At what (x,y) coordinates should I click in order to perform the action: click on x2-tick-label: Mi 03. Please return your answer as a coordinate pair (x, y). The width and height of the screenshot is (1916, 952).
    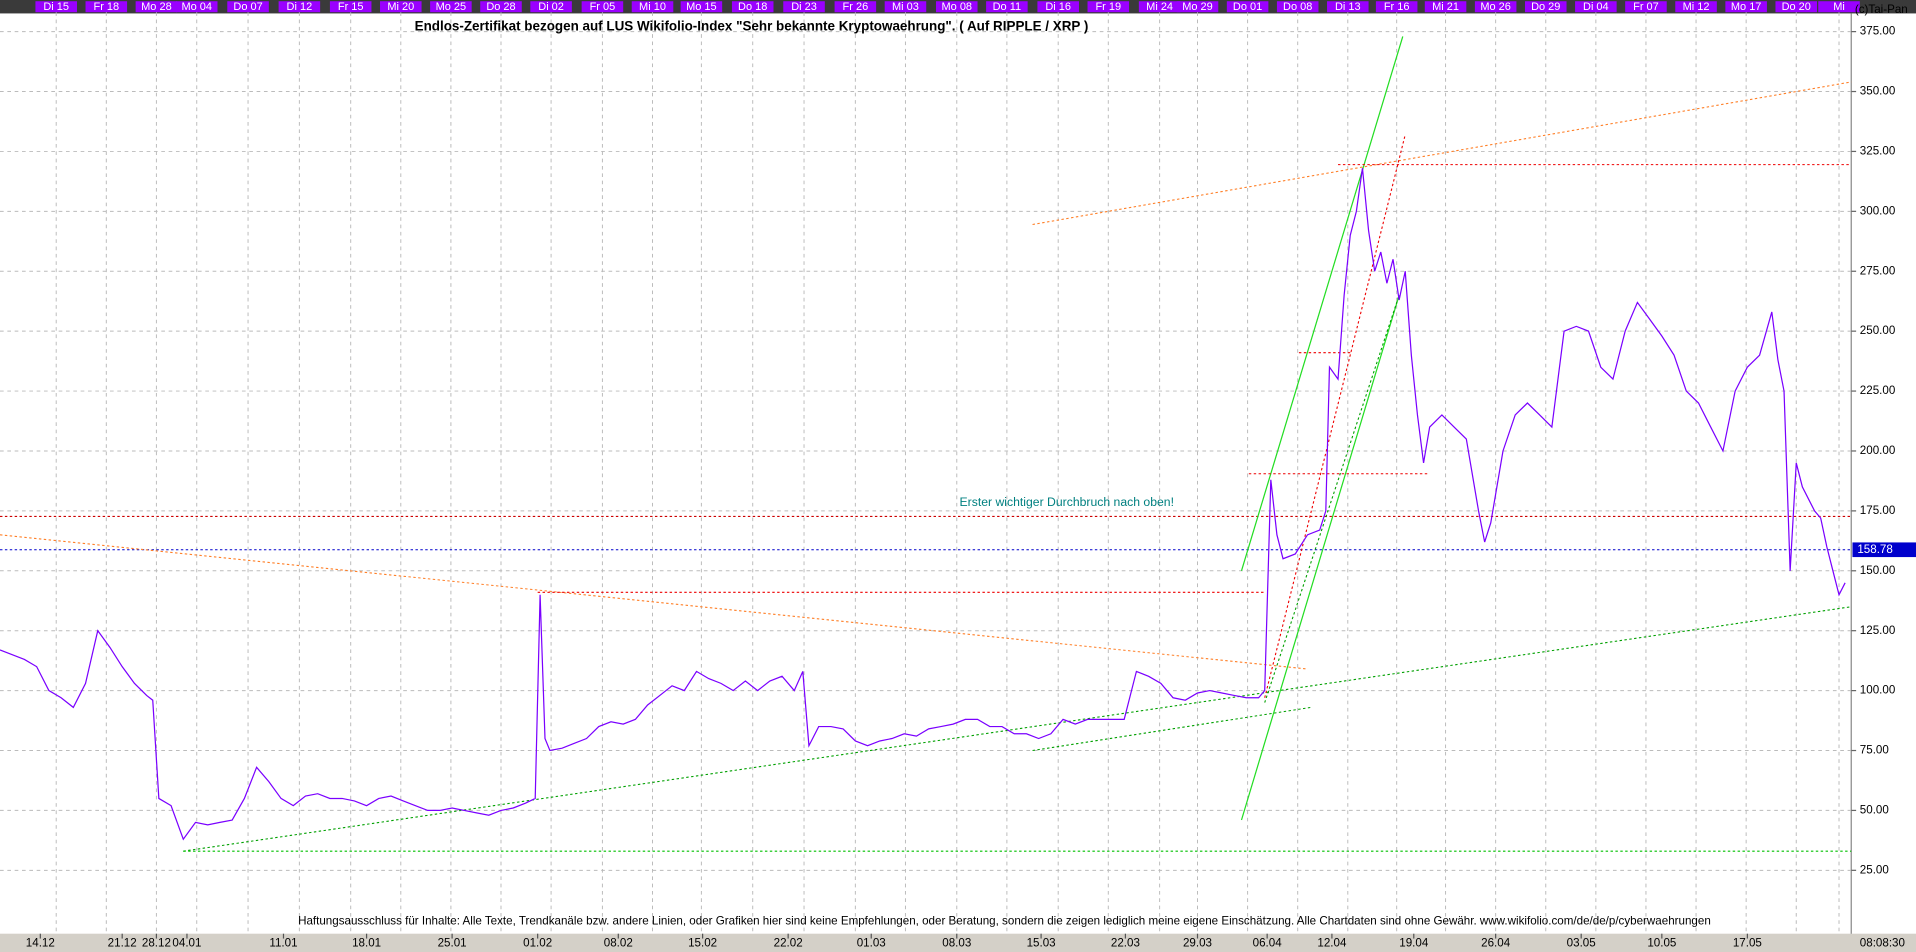
    Looking at the image, I should click on (905, 7).